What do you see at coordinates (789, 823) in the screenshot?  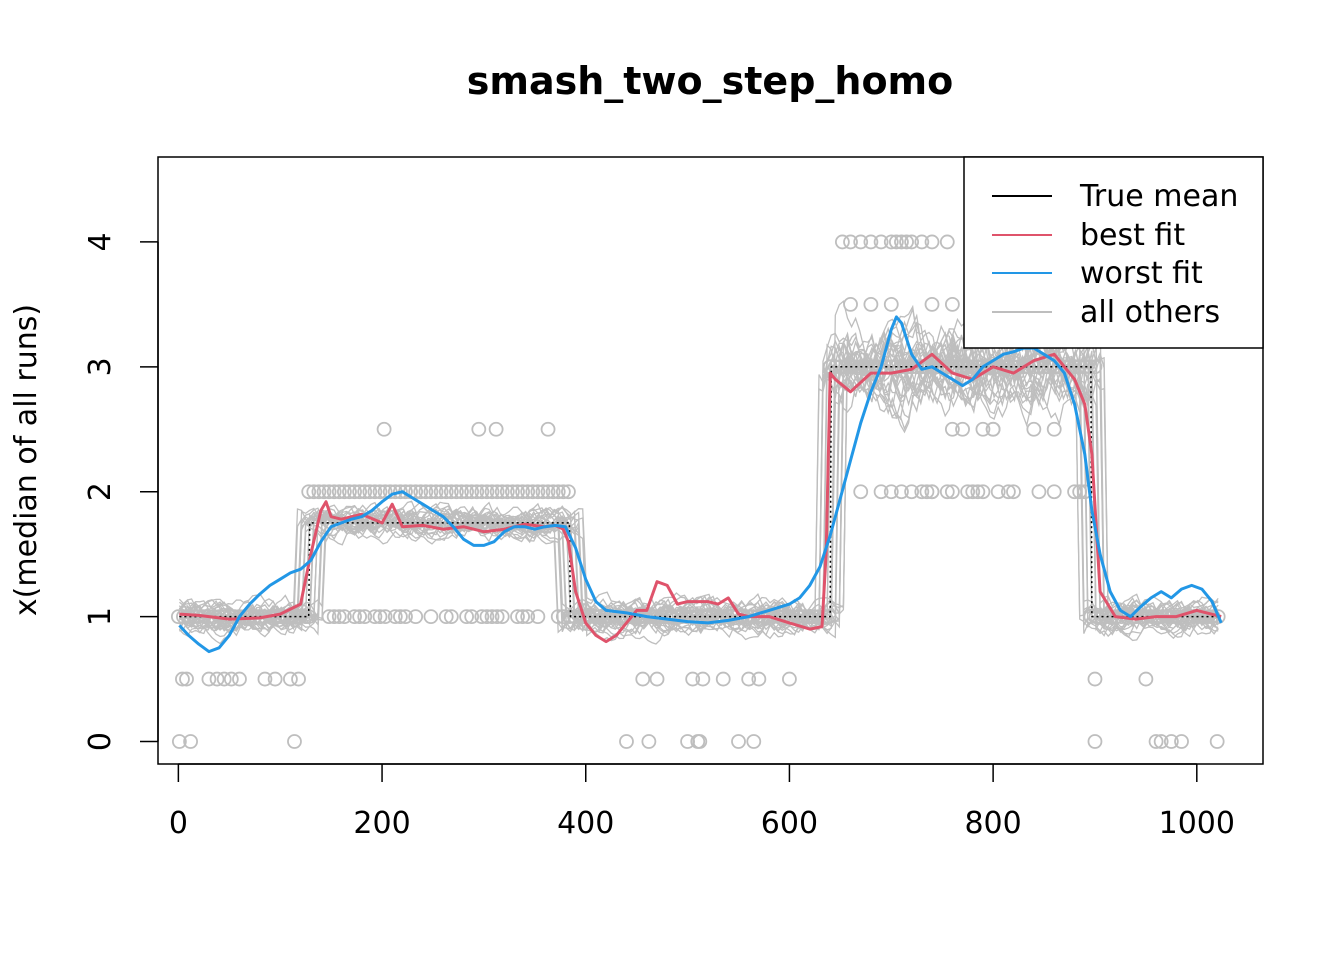 I see `x-tick-label: 600` at bounding box center [789, 823].